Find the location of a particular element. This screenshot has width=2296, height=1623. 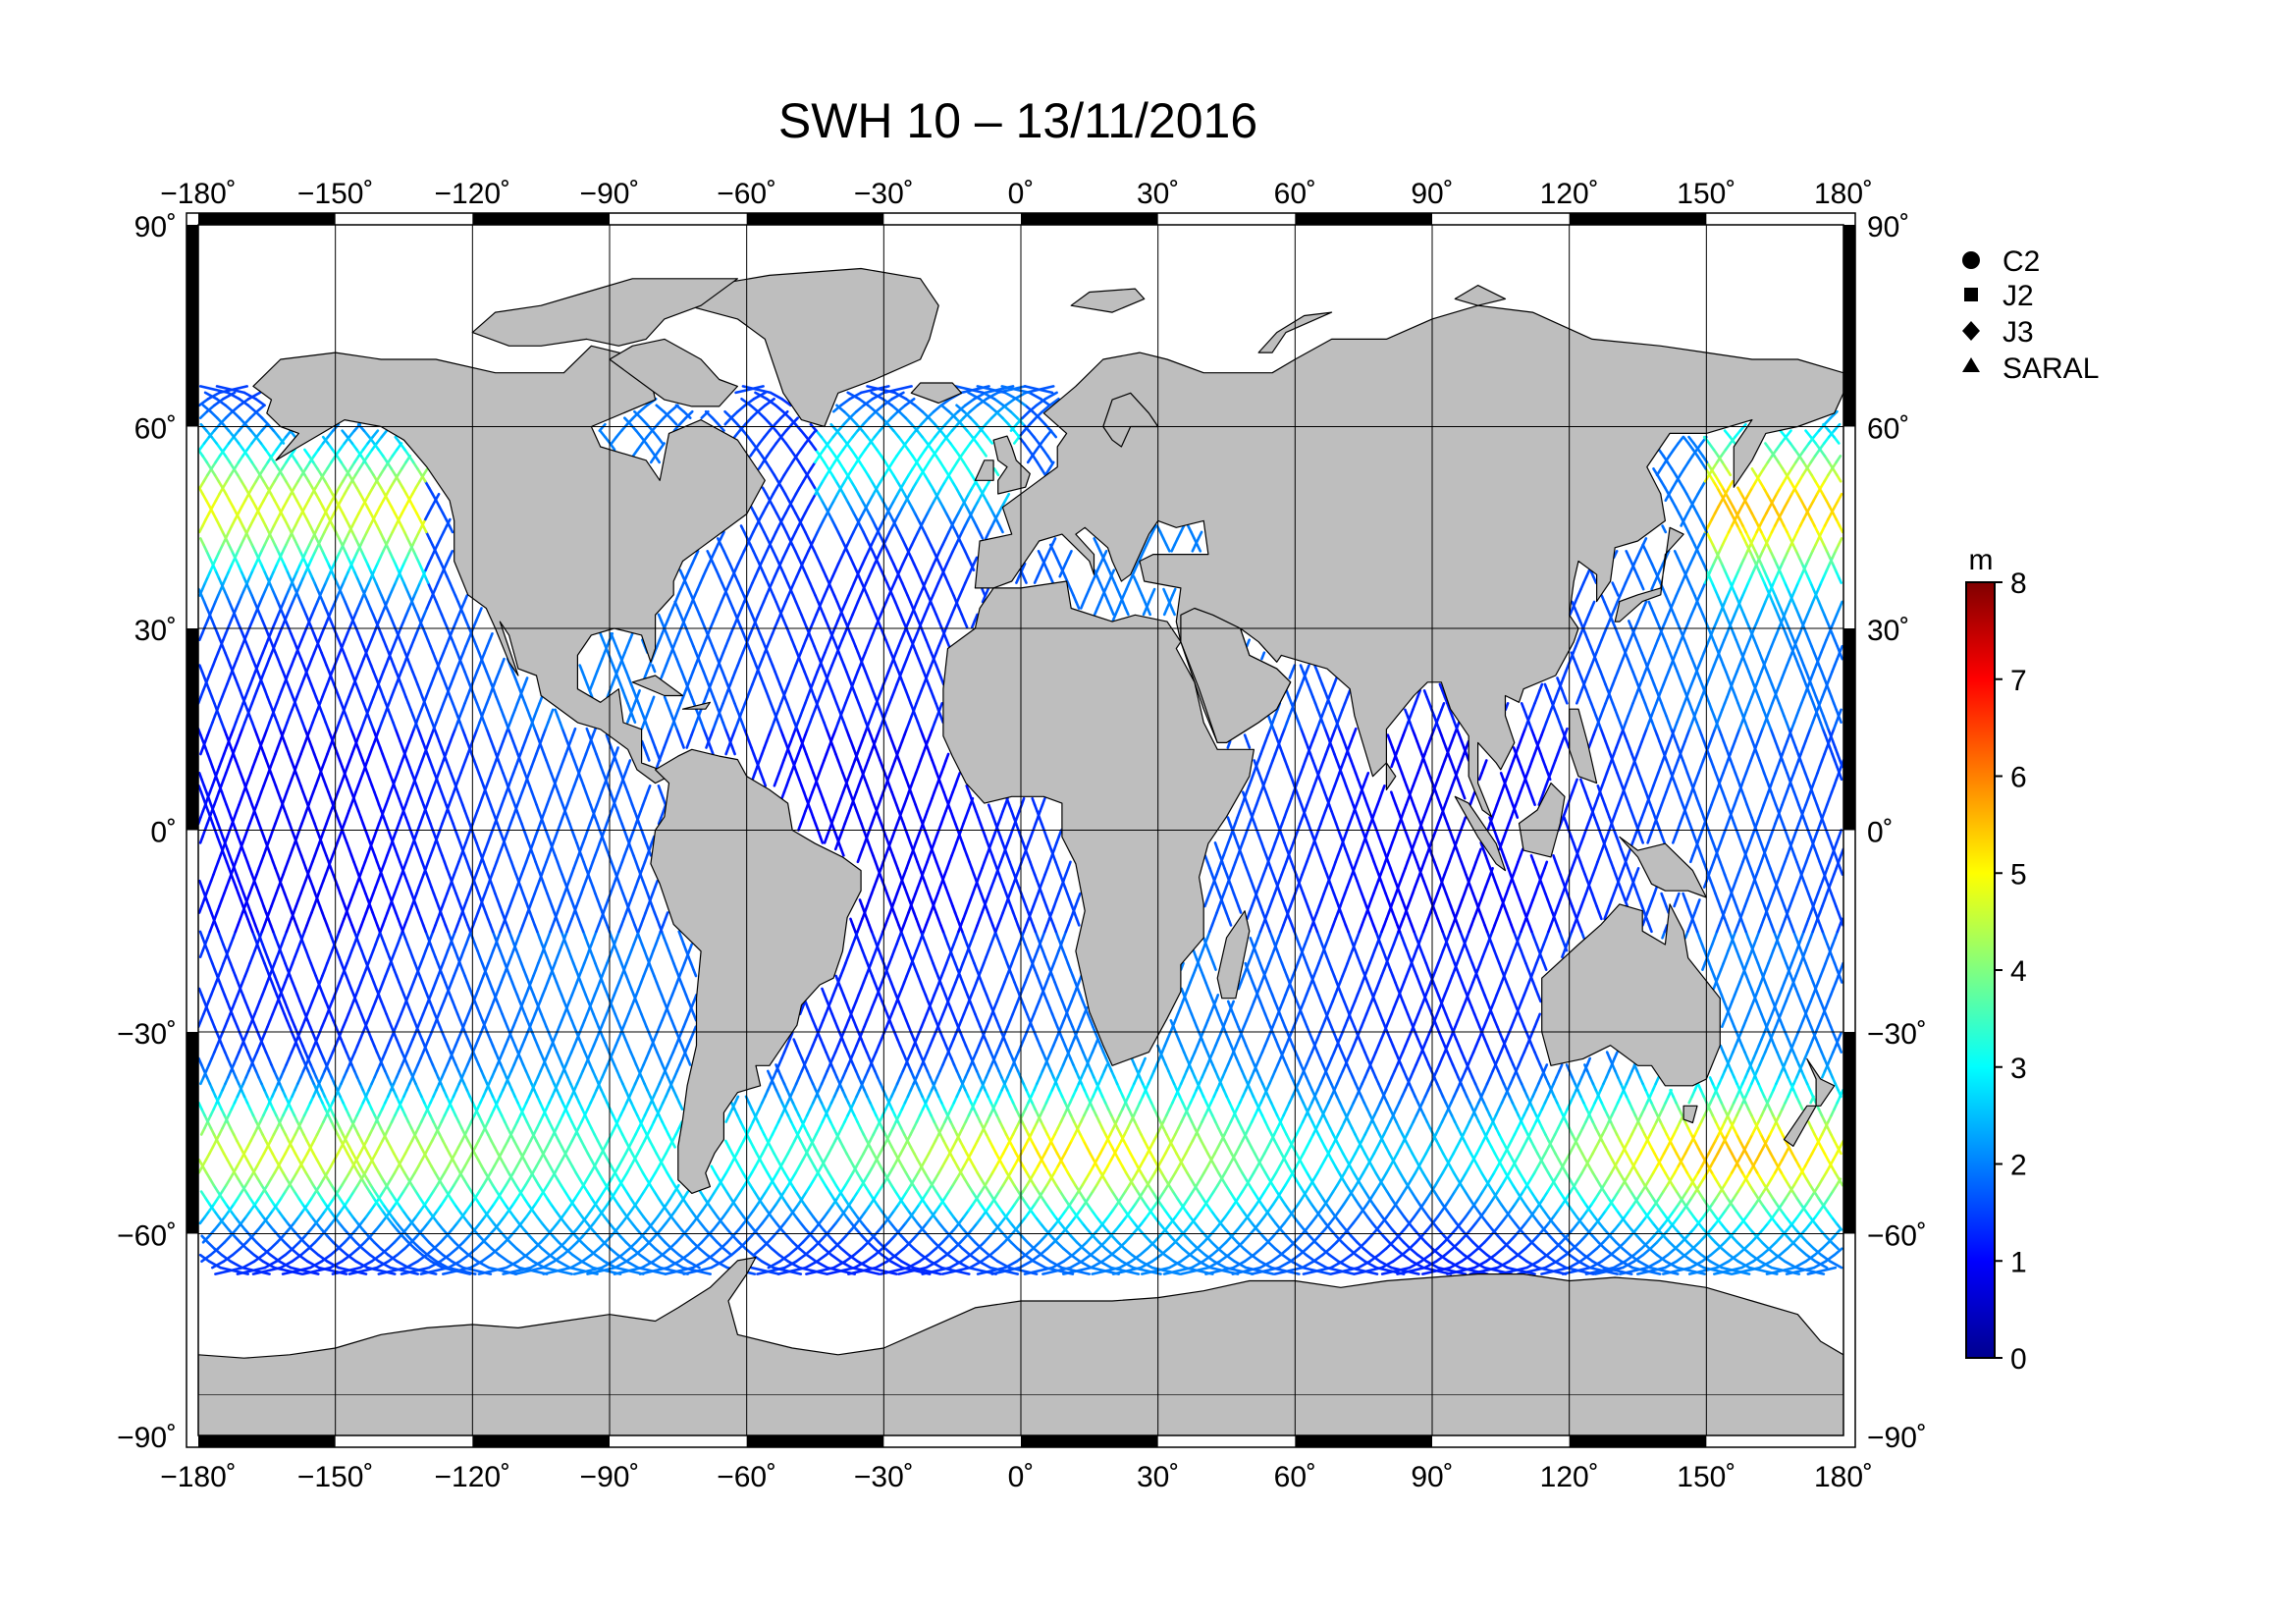

map-title: SWH 10 – 13/11/2016 is located at coordinates (1017, 120).